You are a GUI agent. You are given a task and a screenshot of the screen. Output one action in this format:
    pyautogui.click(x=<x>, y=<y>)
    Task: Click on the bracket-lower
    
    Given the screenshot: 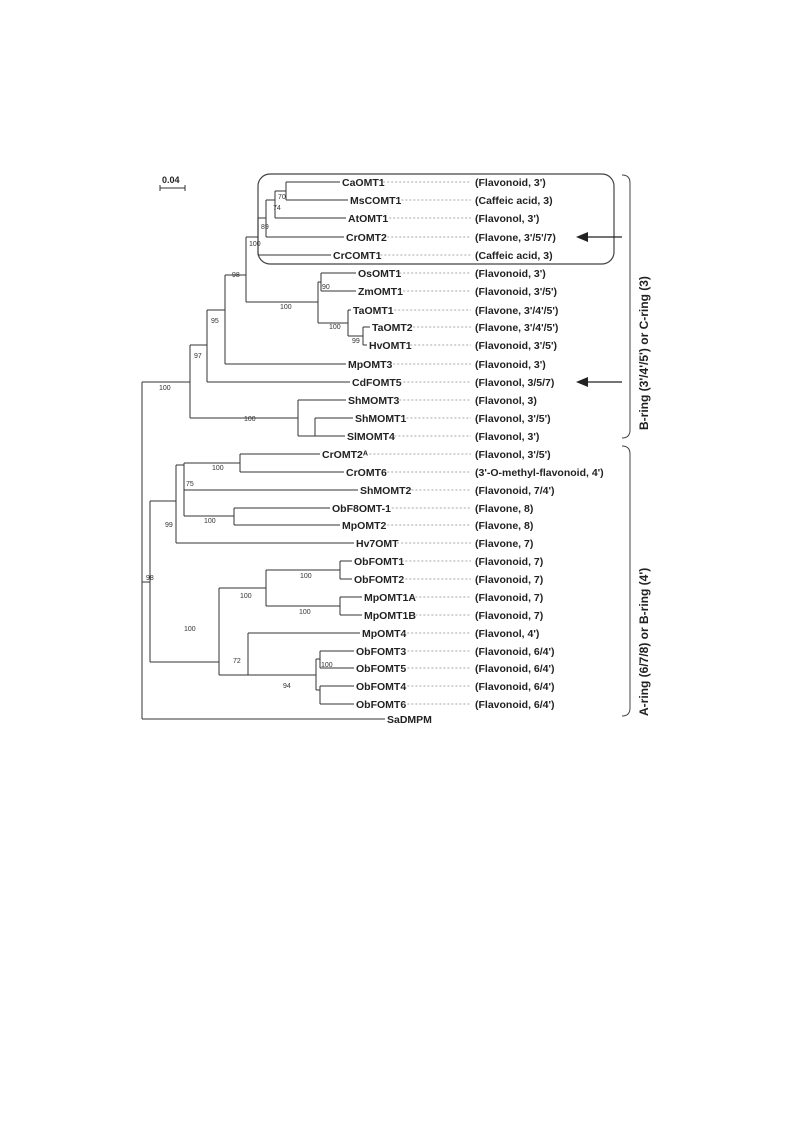 What is the action you would take?
    pyautogui.click(x=626, y=581)
    